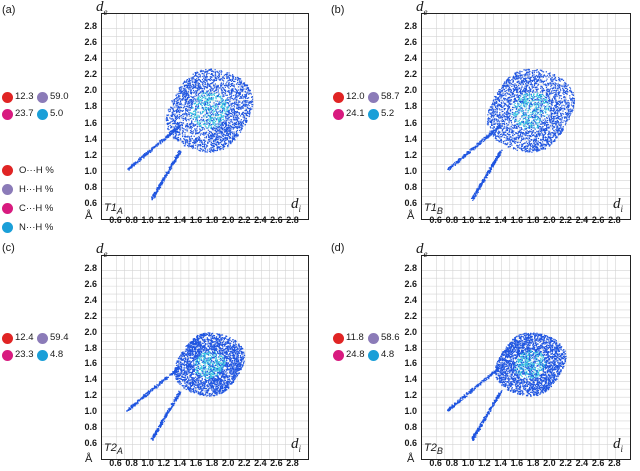 This screenshot has width=640, height=471. I want to click on panel-label: (c), so click(8, 248).